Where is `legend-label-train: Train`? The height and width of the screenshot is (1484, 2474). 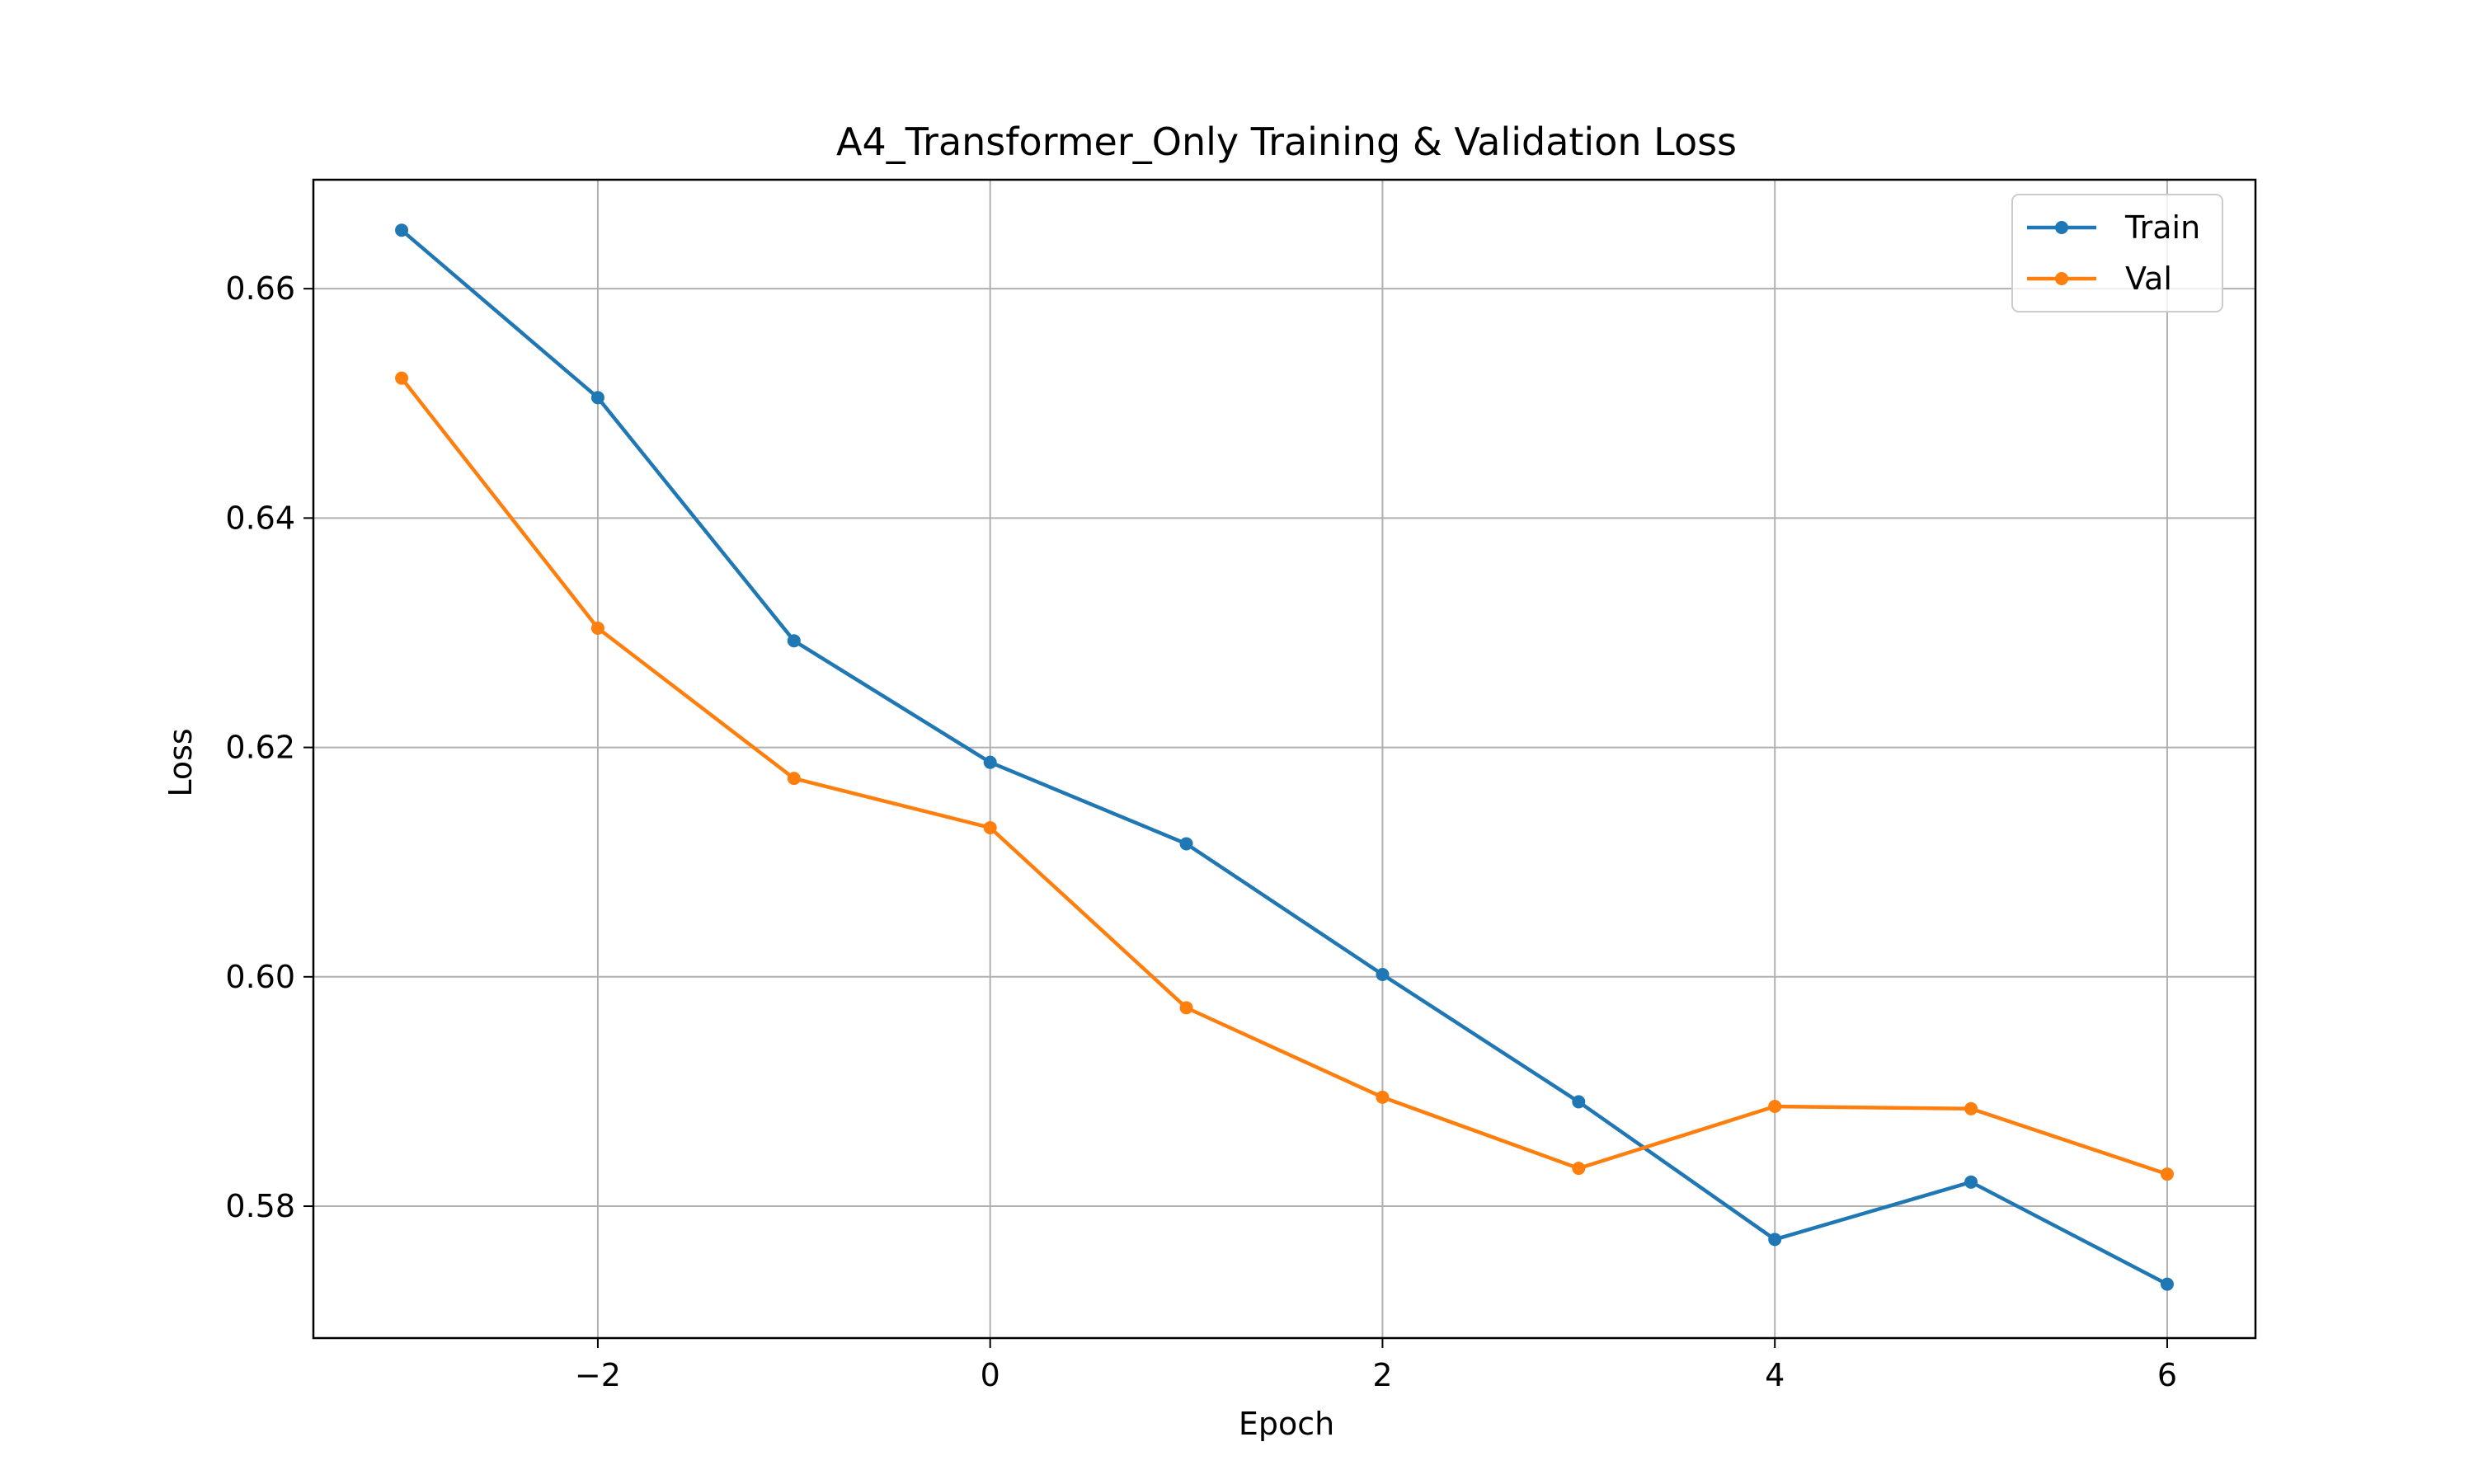
legend-label-train: Train is located at coordinates (2162, 228).